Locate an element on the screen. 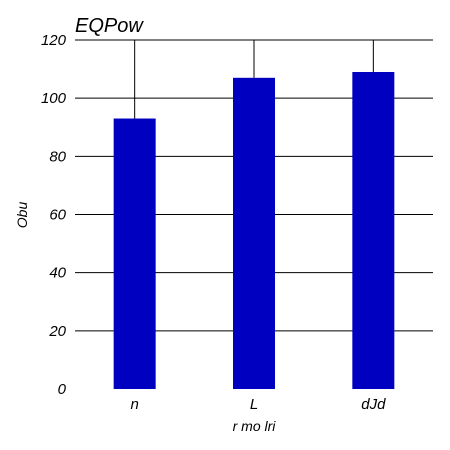  y-tick-label: 0 is located at coordinates (62, 389).